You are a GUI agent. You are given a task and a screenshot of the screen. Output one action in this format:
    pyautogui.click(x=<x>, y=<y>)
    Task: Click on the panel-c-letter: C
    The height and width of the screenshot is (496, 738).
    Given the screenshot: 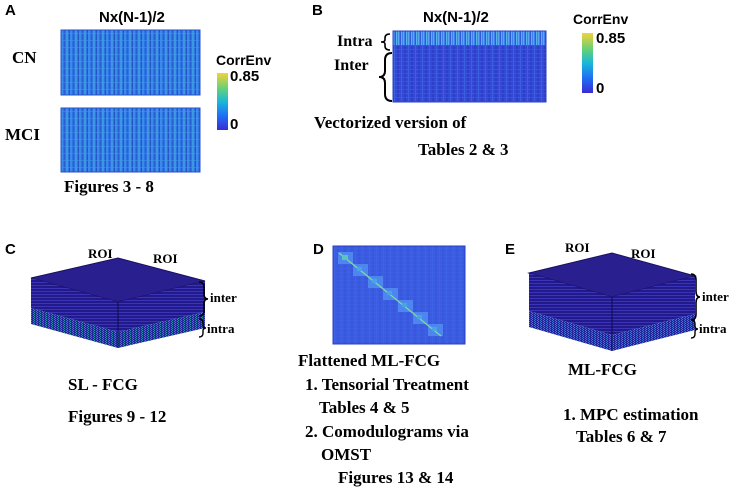 What is the action you would take?
    pyautogui.click(x=10, y=249)
    